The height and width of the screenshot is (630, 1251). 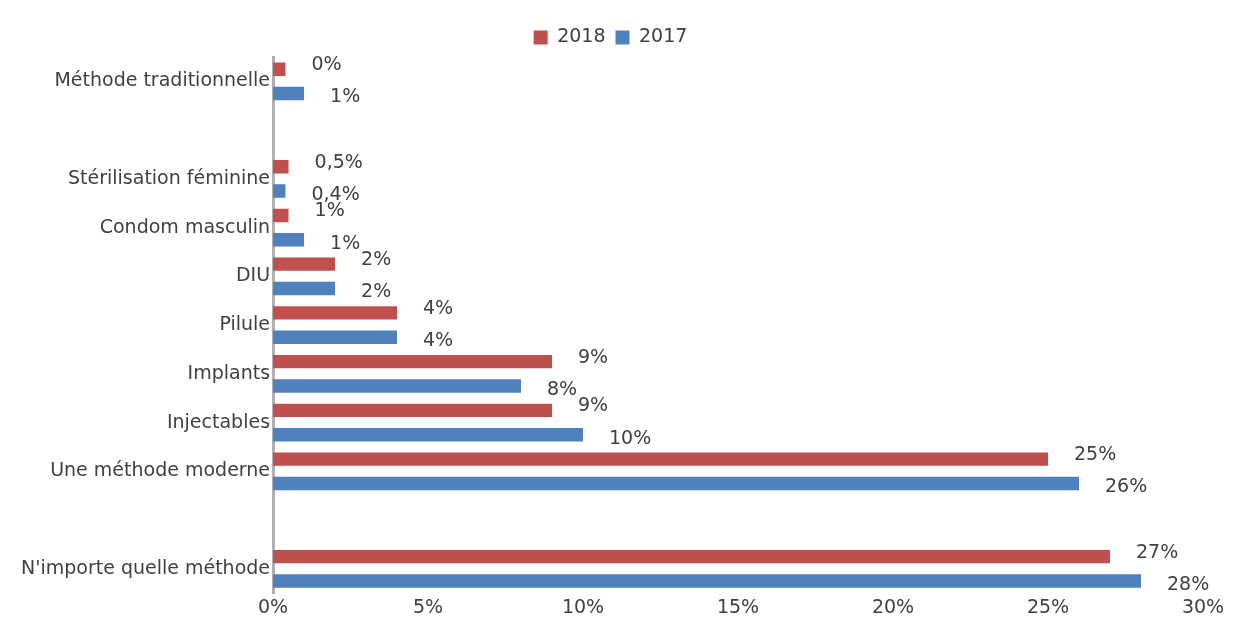 What do you see at coordinates (1188, 582) in the screenshot?
I see `data-label: 28%` at bounding box center [1188, 582].